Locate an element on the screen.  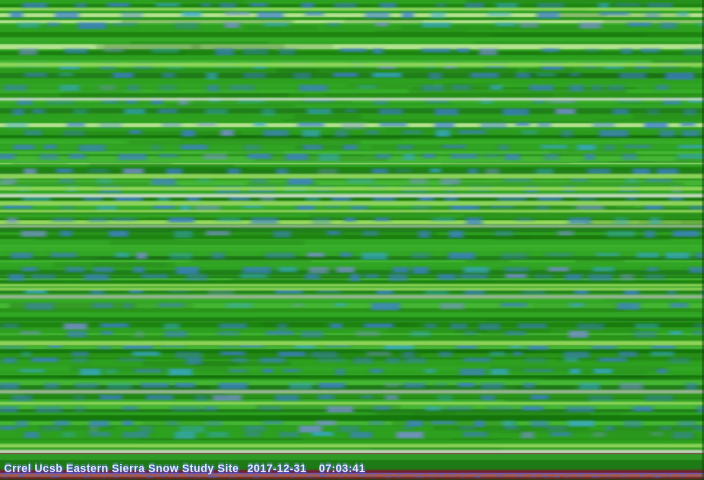
caption-date: 2017-12-31 is located at coordinates (277, 469).